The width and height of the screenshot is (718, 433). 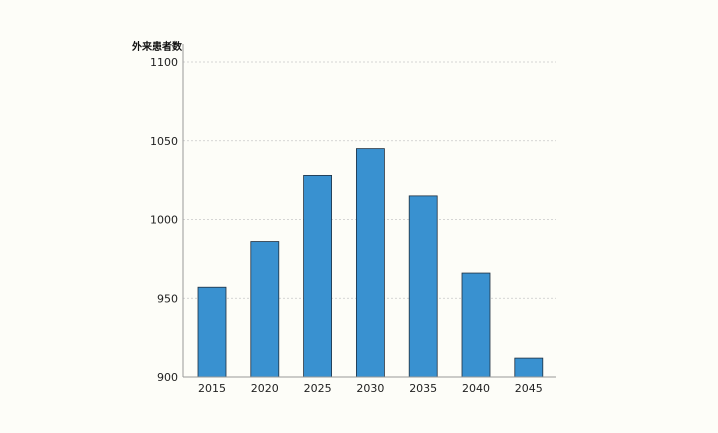 I want to click on y-tick-label: 1050, so click(x=164, y=141).